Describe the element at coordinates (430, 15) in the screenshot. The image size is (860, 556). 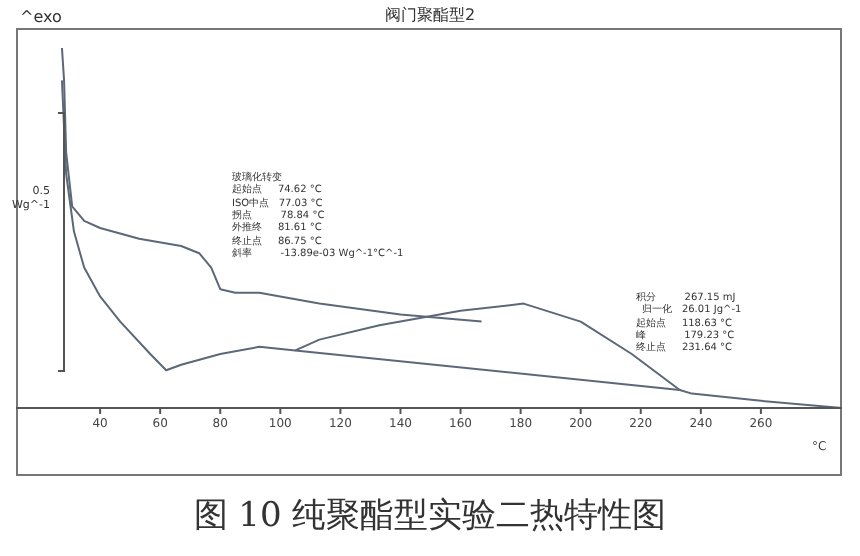
I see `chart-title: 阀门聚酯型2` at that location.